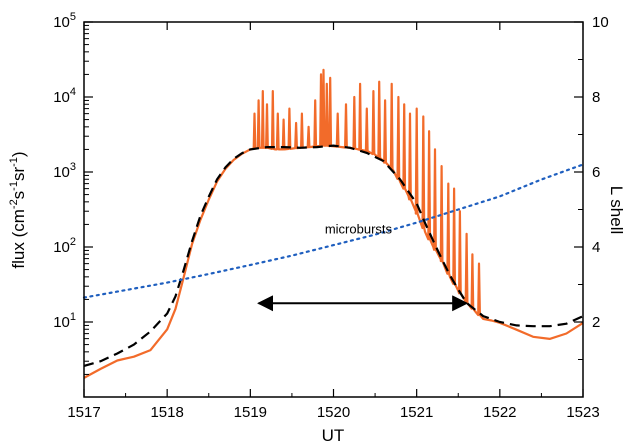 The height and width of the screenshot is (447, 631). Describe the element at coordinates (600, 22) in the screenshot. I see `y-right-tick-label: 10` at that location.